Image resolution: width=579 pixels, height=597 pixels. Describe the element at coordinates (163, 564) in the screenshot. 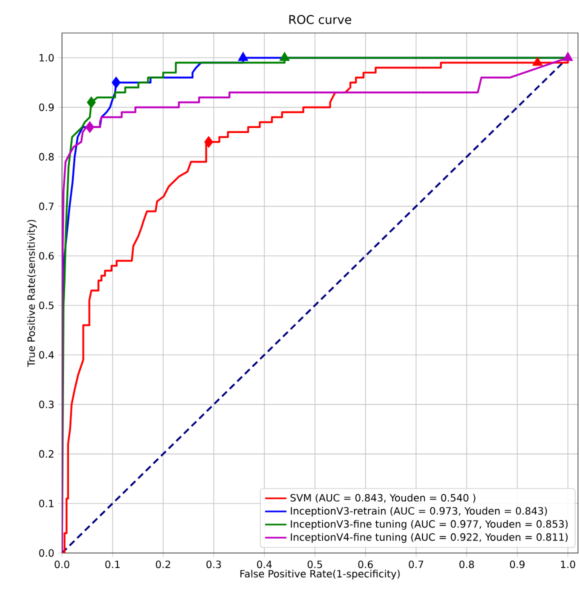

I see `x-tick-label: 0.2` at that location.